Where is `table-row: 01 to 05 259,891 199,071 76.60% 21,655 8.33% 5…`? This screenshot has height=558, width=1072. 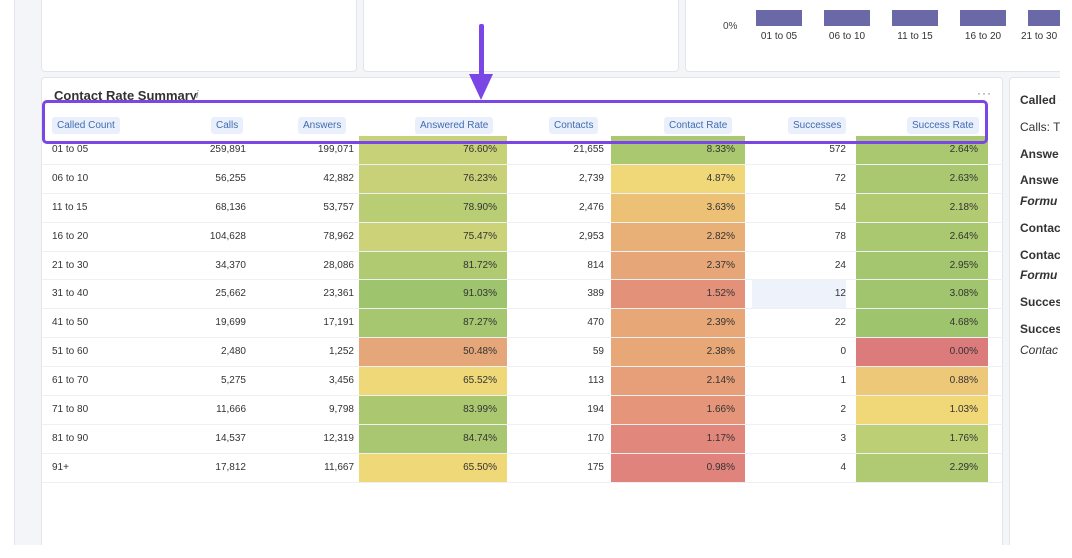
table-row: 01 to 05 259,891 199,071 76.60% 21,655 8.33% 5… is located at coordinates (523, 150).